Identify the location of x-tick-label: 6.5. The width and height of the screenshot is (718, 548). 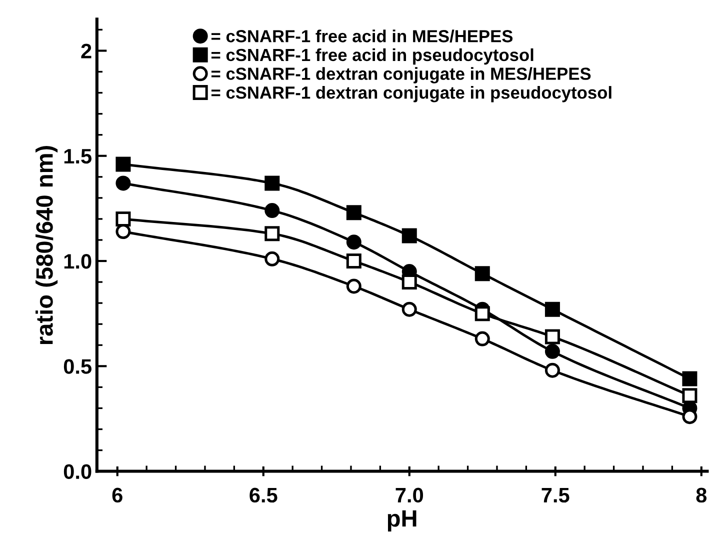
(264, 495).